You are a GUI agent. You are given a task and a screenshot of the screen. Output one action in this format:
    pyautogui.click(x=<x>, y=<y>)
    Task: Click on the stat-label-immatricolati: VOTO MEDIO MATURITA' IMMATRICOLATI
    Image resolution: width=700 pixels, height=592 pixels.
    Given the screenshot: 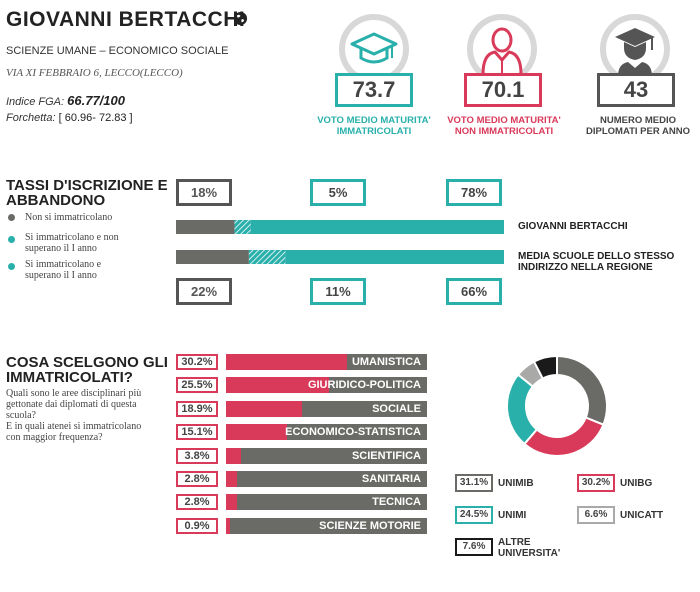 What is the action you would take?
    pyautogui.click(x=374, y=126)
    